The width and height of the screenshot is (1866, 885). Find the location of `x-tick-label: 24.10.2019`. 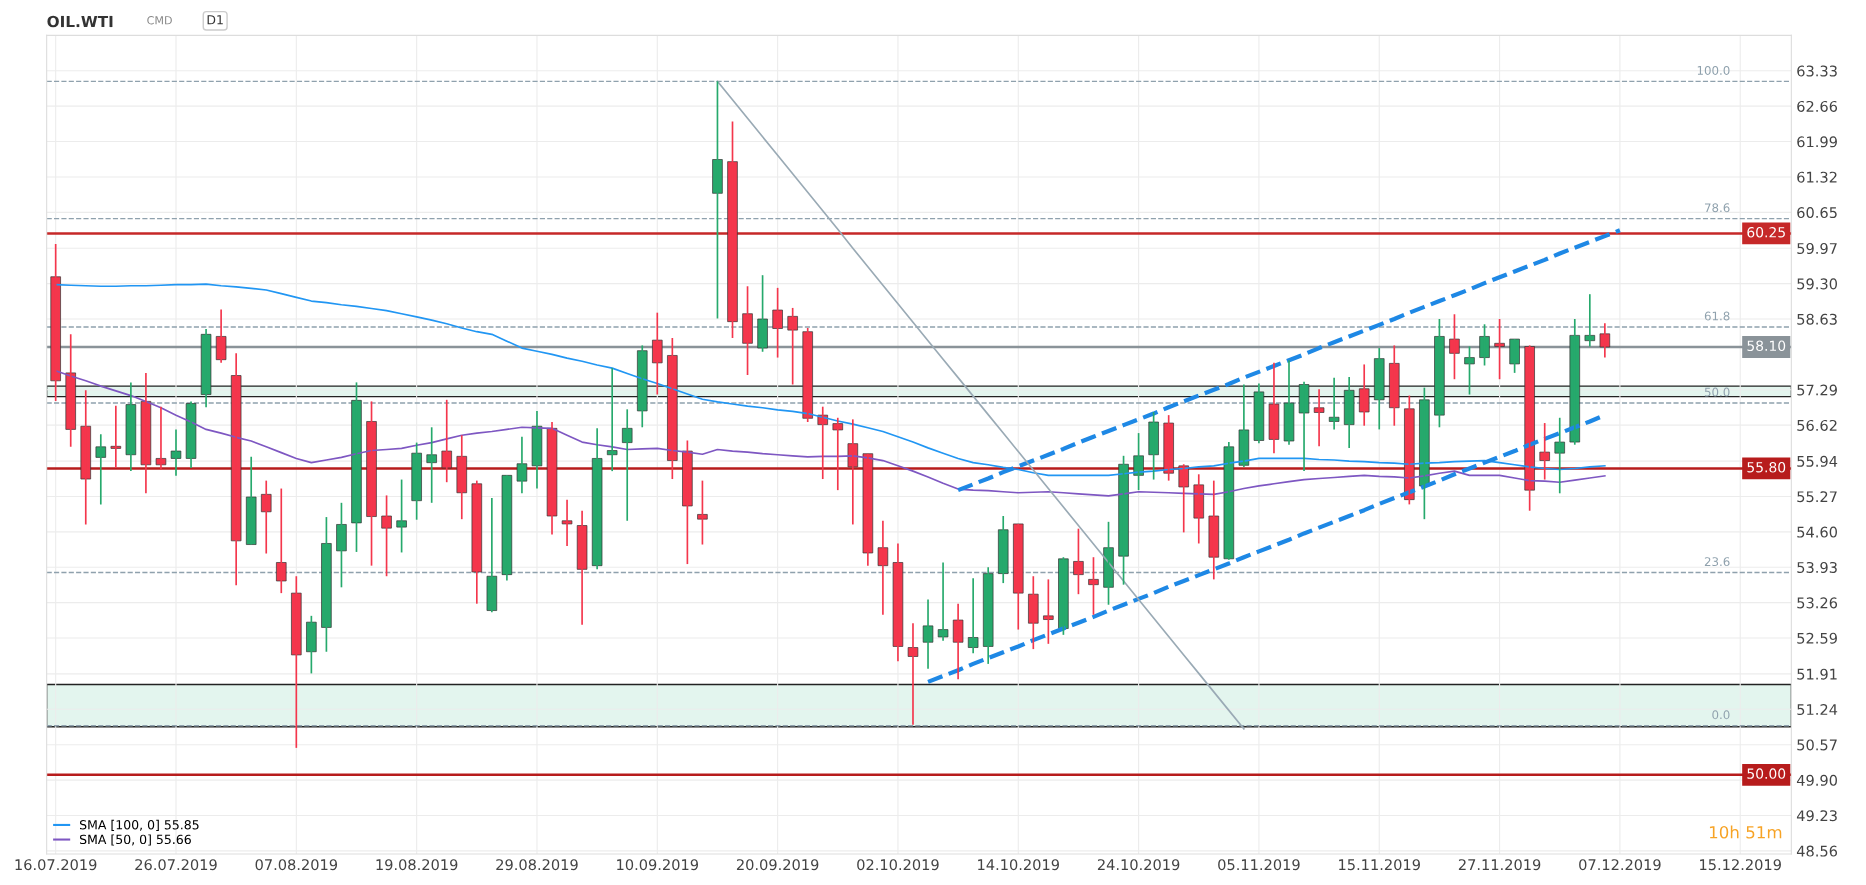

x-tick-label: 24.10.2019 is located at coordinates (1138, 865).